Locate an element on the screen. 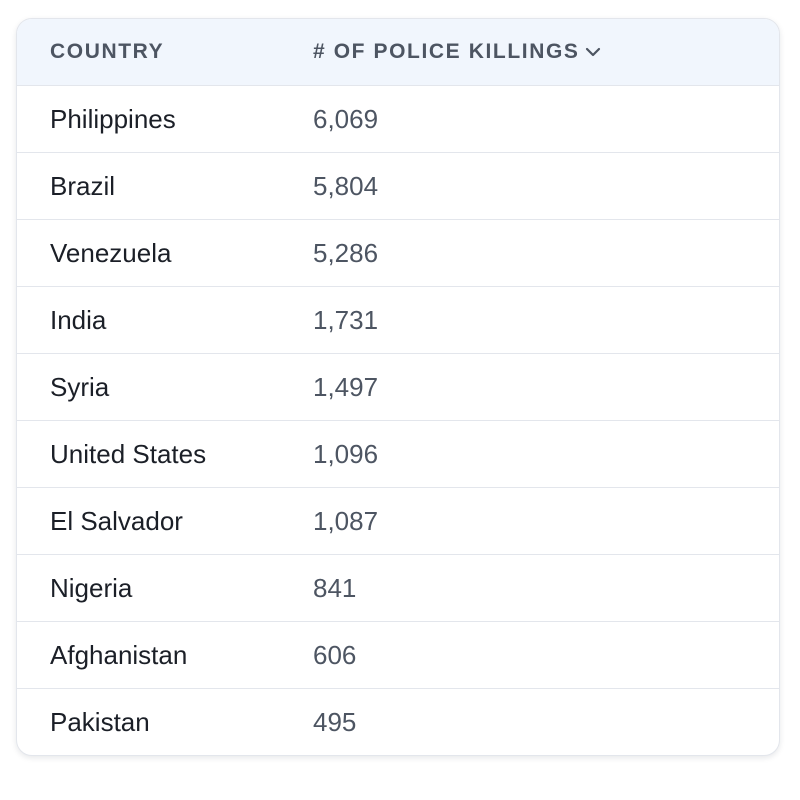 Image resolution: width=800 pixels, height=800 pixels. police-killings-cell: 5,804 is located at coordinates (346, 185).